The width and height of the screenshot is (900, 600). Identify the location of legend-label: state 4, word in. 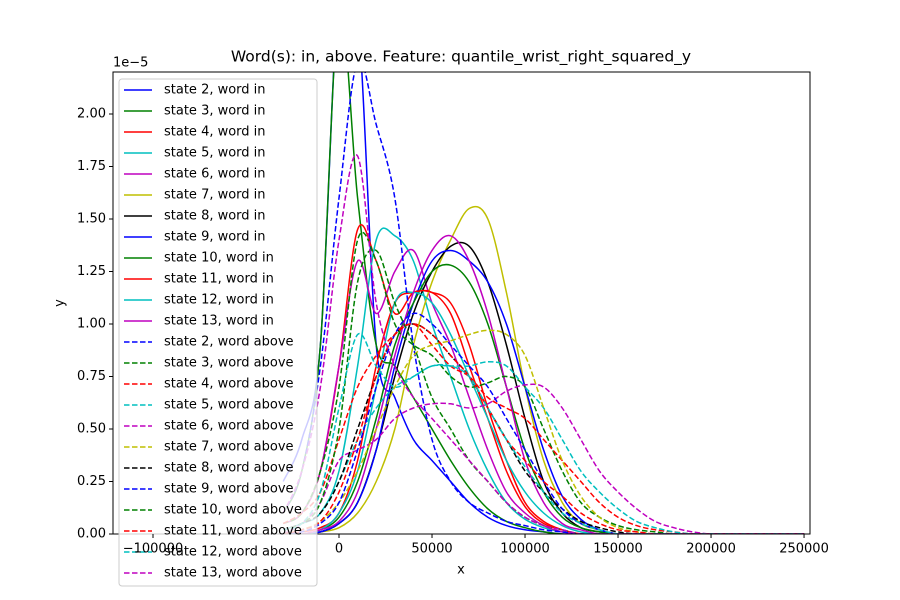
(215, 132).